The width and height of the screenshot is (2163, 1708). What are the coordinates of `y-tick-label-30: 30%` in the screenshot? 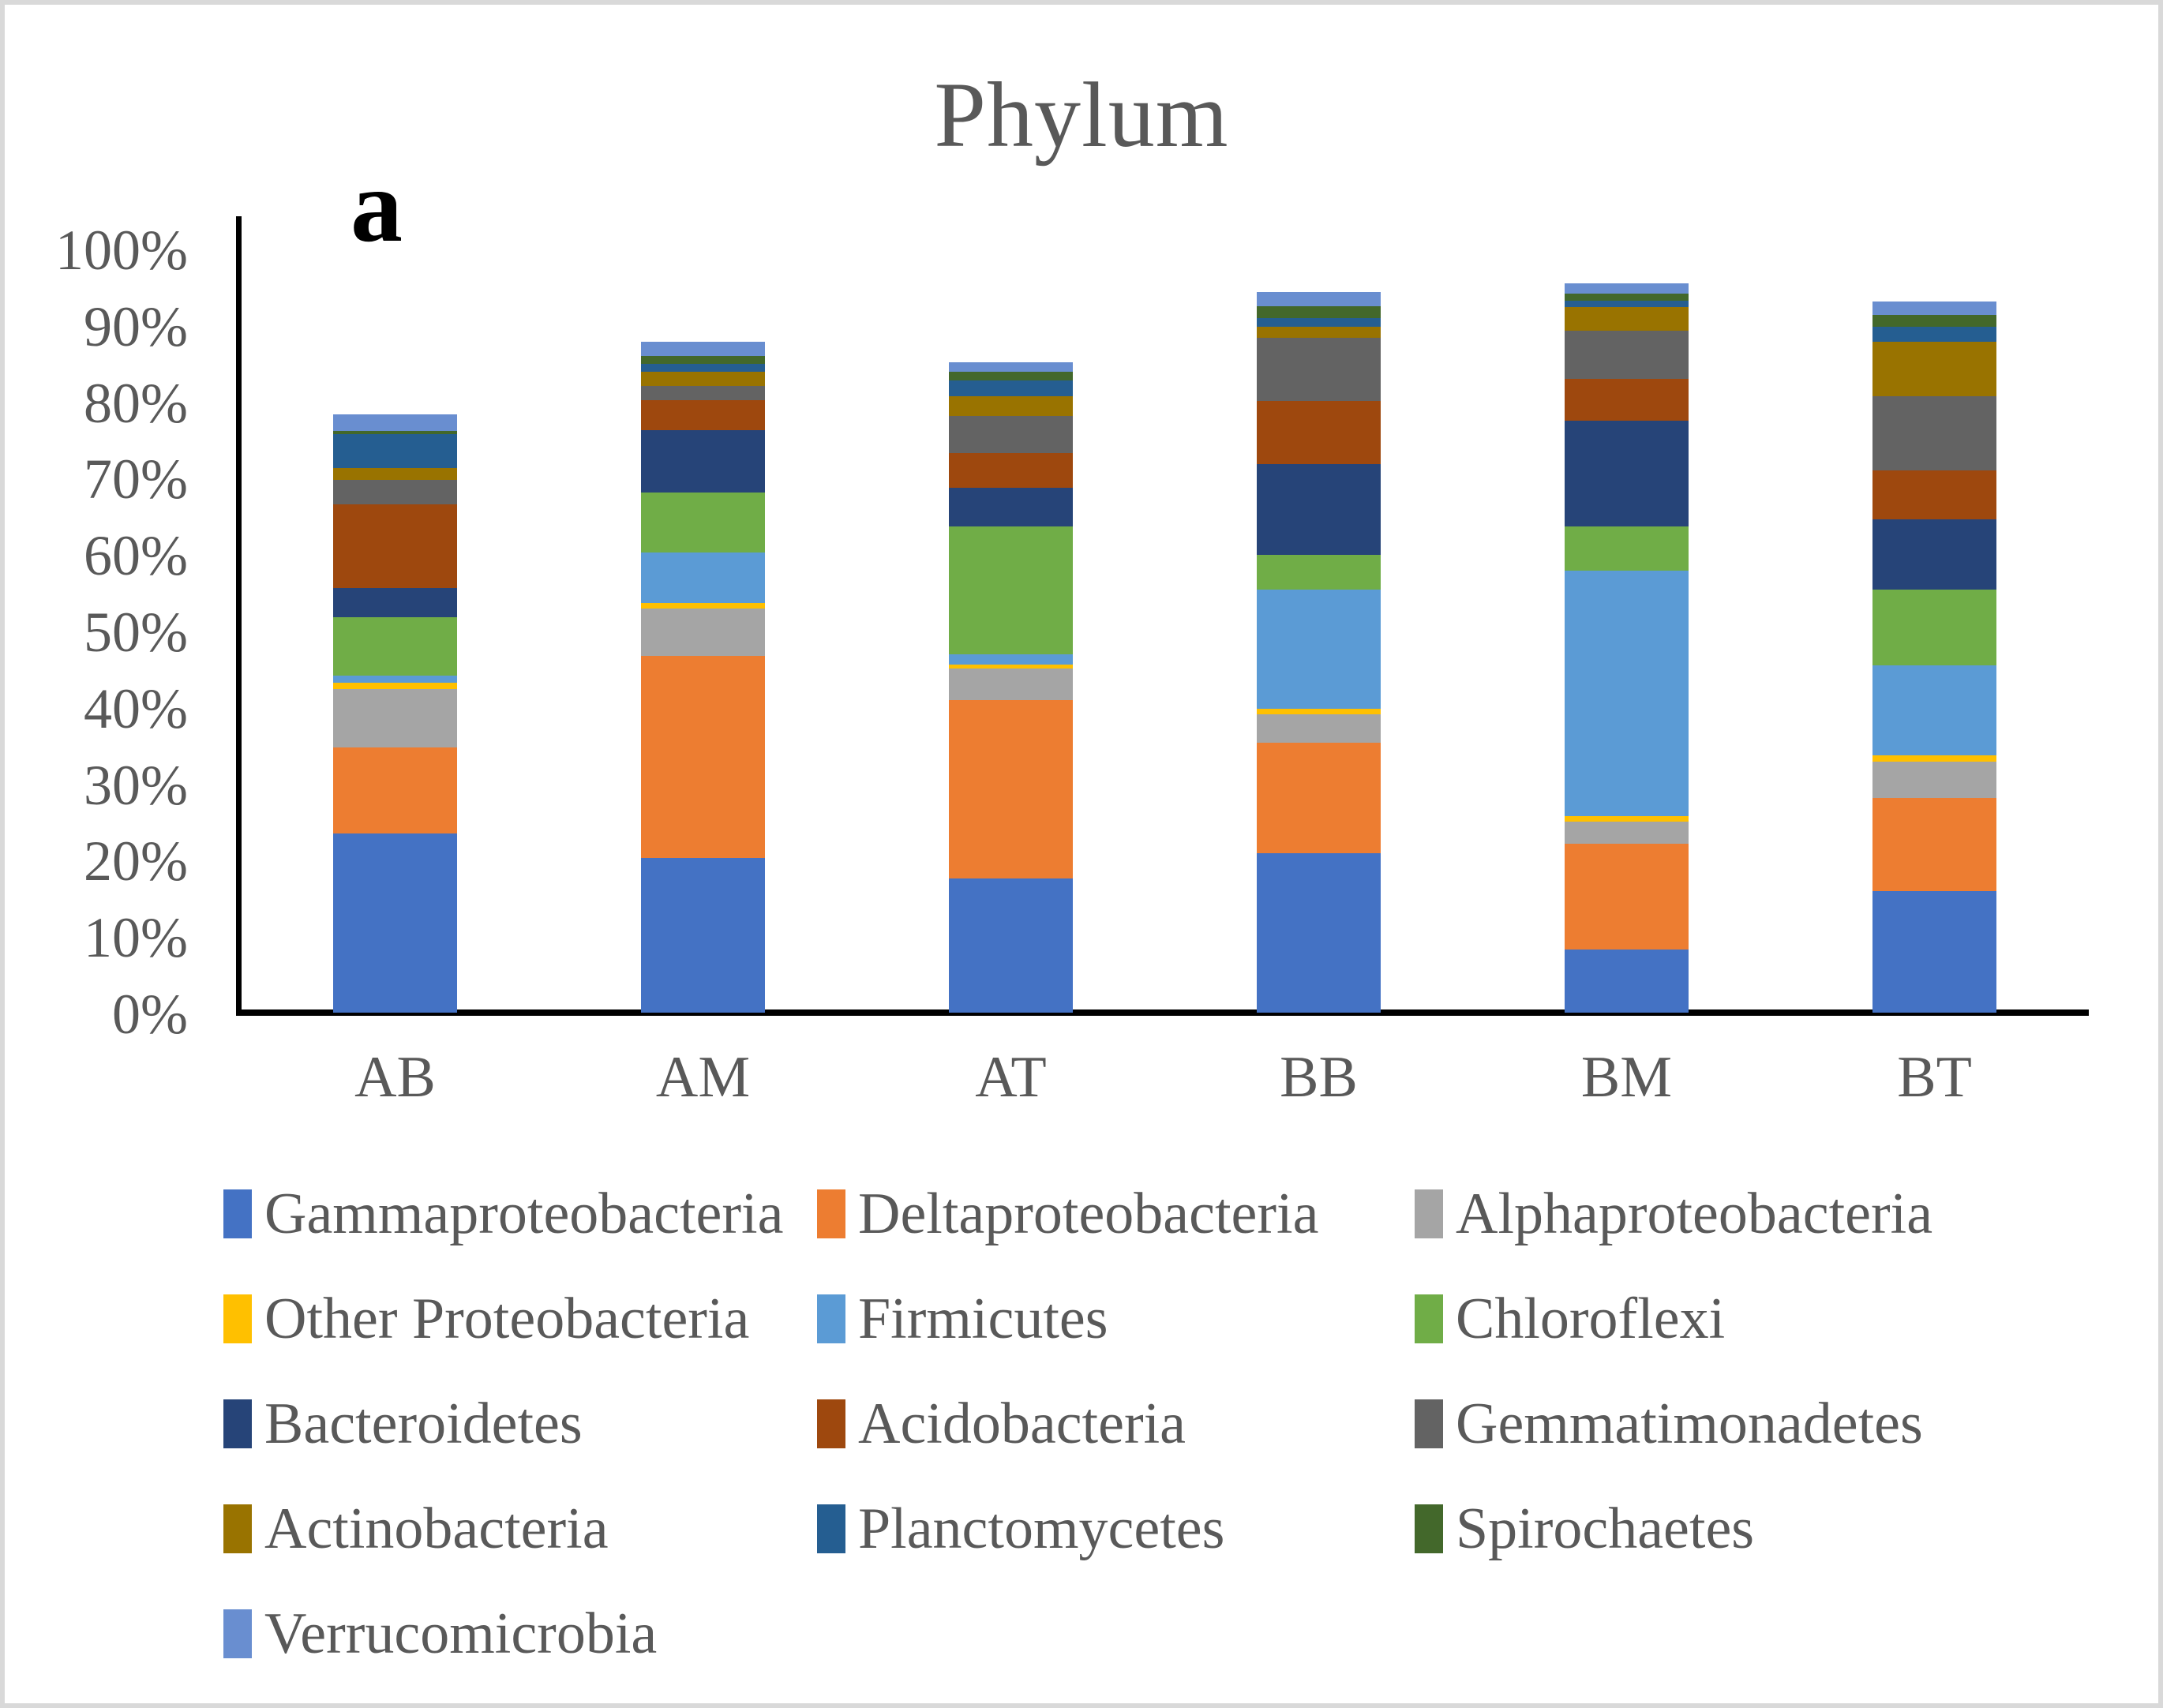 It's located at (136, 785).